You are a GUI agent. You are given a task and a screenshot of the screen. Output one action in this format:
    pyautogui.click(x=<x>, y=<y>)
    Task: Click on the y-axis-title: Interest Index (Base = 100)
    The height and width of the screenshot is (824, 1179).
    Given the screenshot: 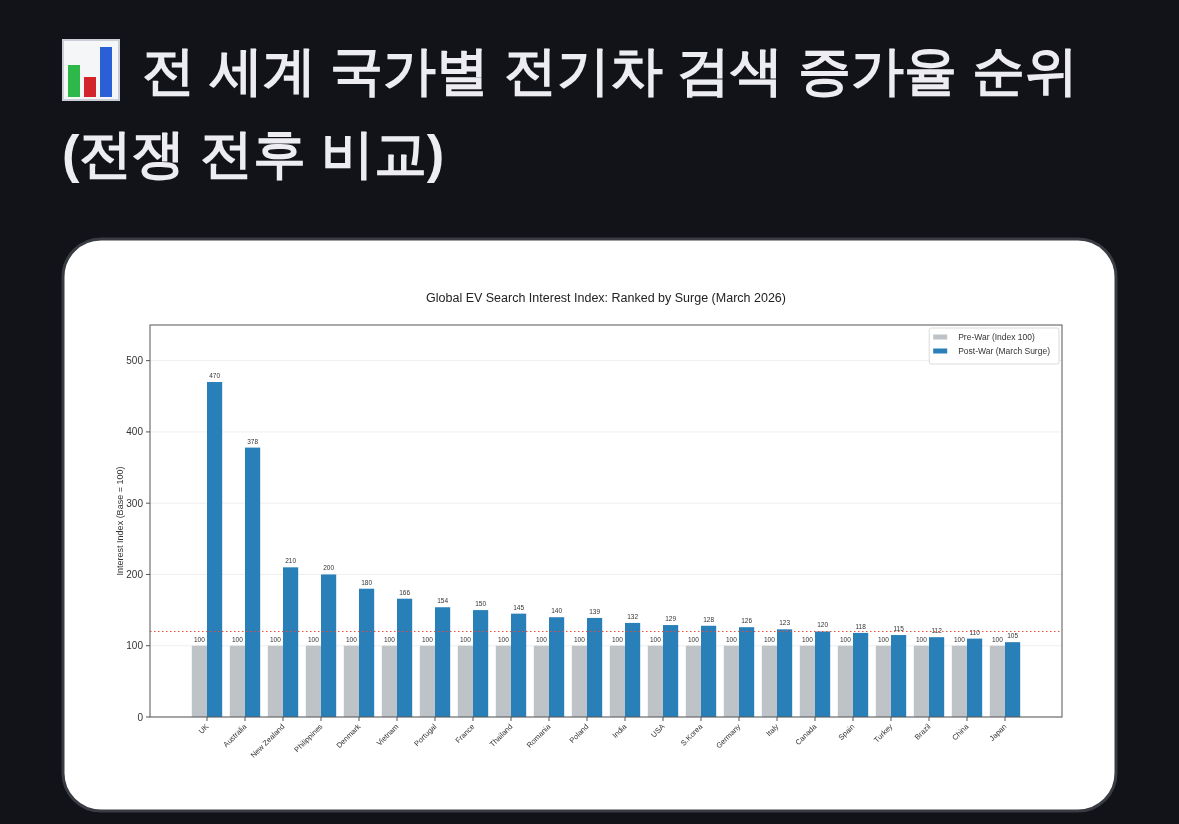 What is the action you would take?
    pyautogui.click(x=120, y=521)
    